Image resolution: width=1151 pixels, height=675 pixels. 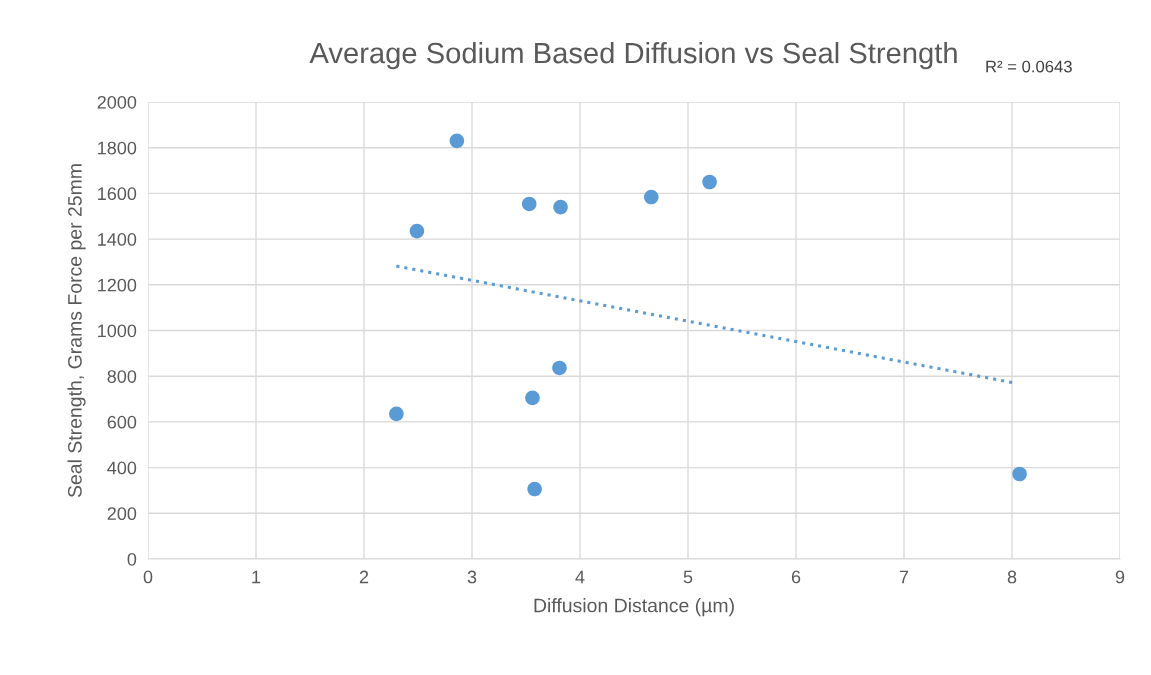 What do you see at coordinates (76, 331) in the screenshot?
I see `y-axis-title: Seal Strength, Grams Force per 25mm` at bounding box center [76, 331].